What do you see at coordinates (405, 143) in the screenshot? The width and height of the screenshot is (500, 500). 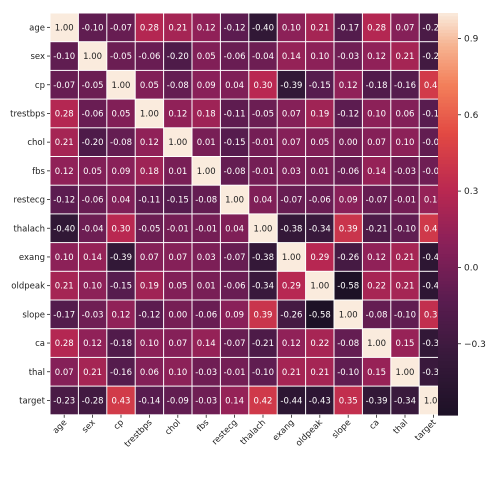 I see `cell-value-chol-thal: 0.10` at bounding box center [405, 143].